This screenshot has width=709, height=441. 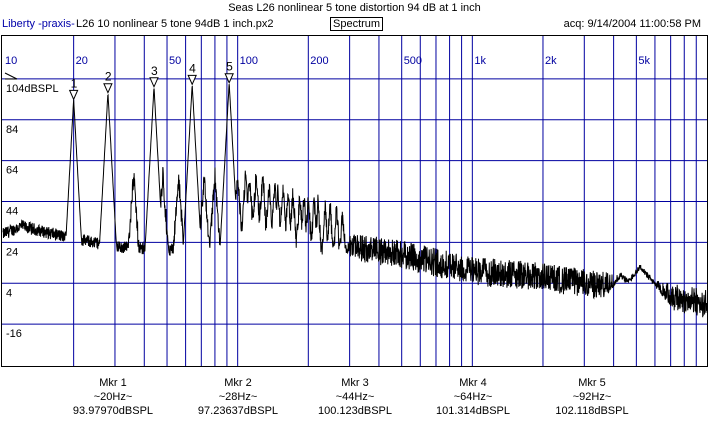 What do you see at coordinates (632, 24) in the screenshot?
I see `acquisition-time: acq: 9/14/2004 11:00:58 PM` at bounding box center [632, 24].